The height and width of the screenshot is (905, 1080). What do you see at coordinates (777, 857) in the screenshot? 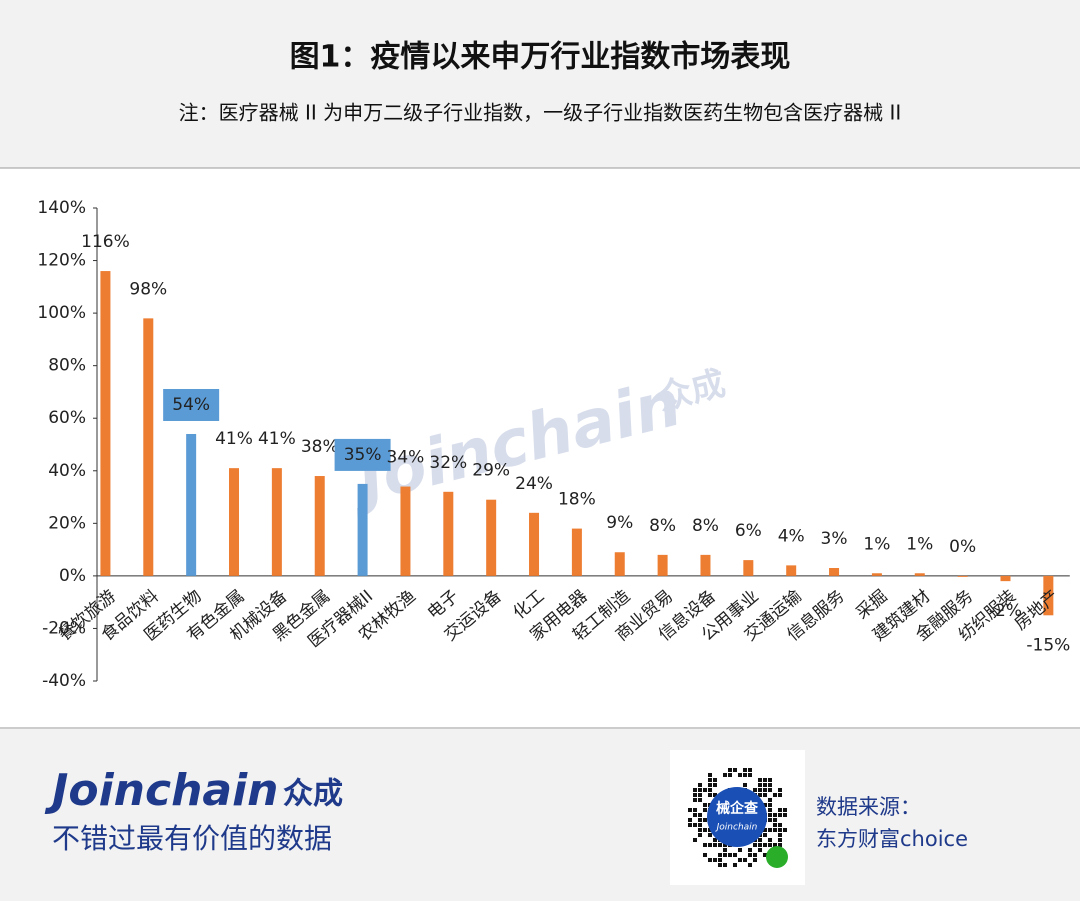
I see `qr-icon` at bounding box center [777, 857].